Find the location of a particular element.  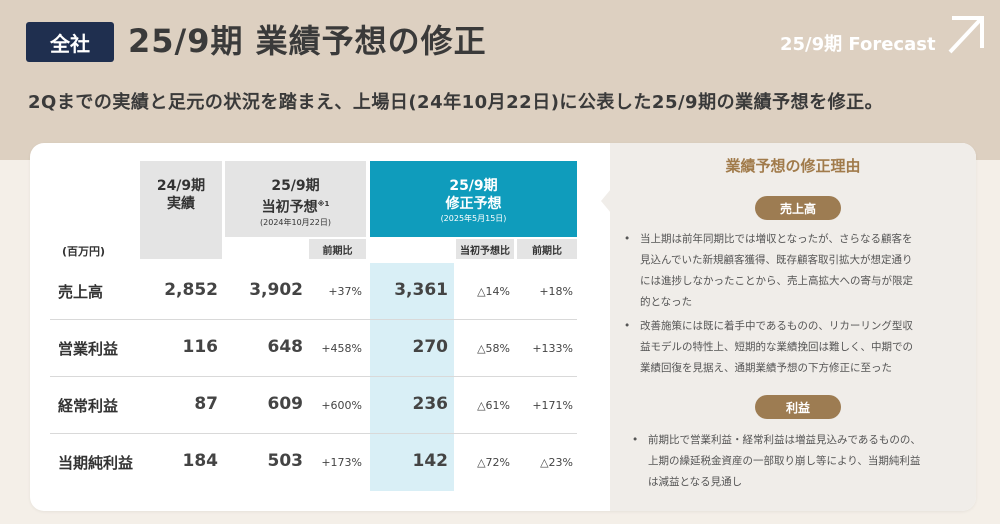

profit-pill: 利益 is located at coordinates (798, 407).